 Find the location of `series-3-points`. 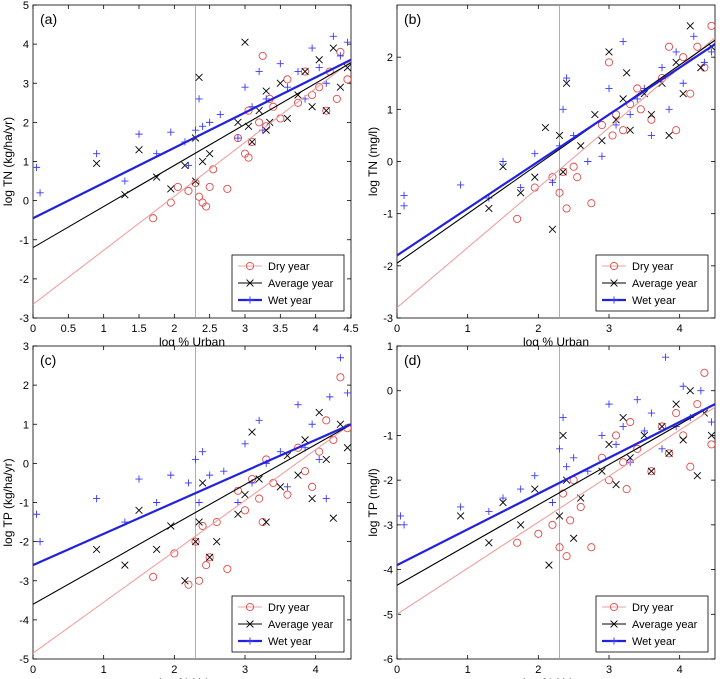

series-3-points is located at coordinates (556, 441).